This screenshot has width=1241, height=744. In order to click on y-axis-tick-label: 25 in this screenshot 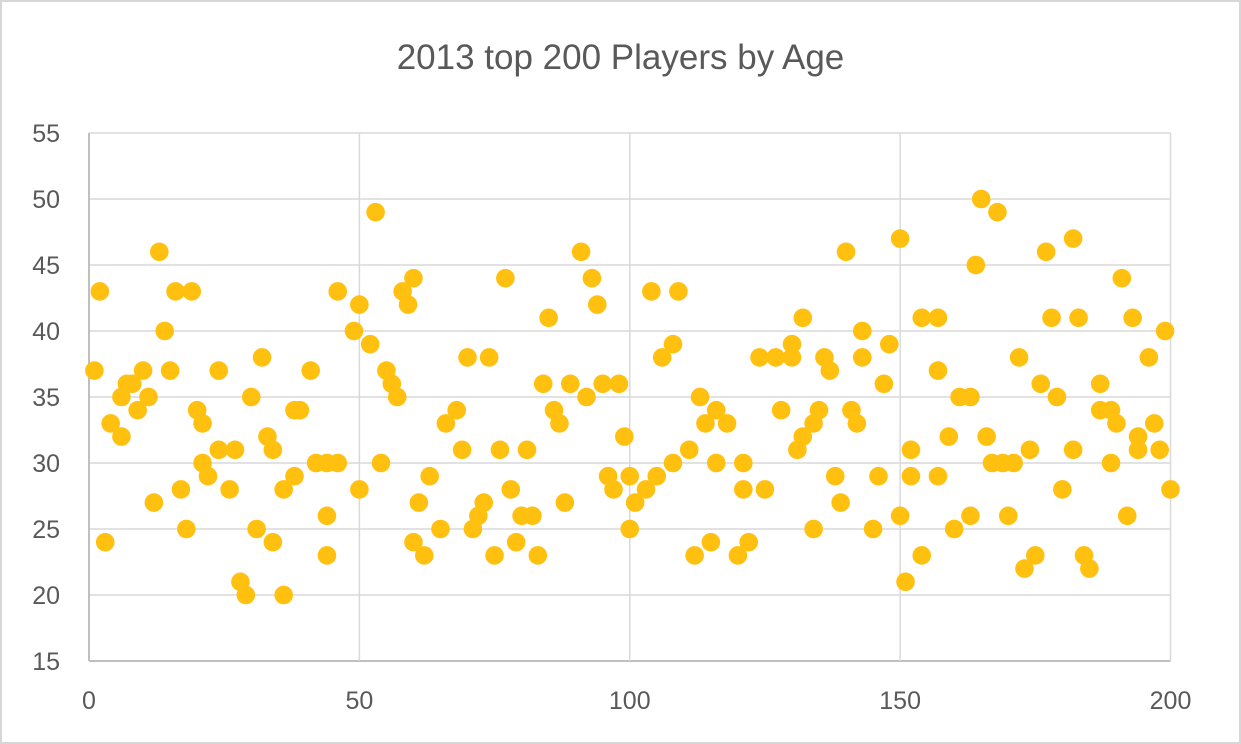, I will do `click(46, 530)`.